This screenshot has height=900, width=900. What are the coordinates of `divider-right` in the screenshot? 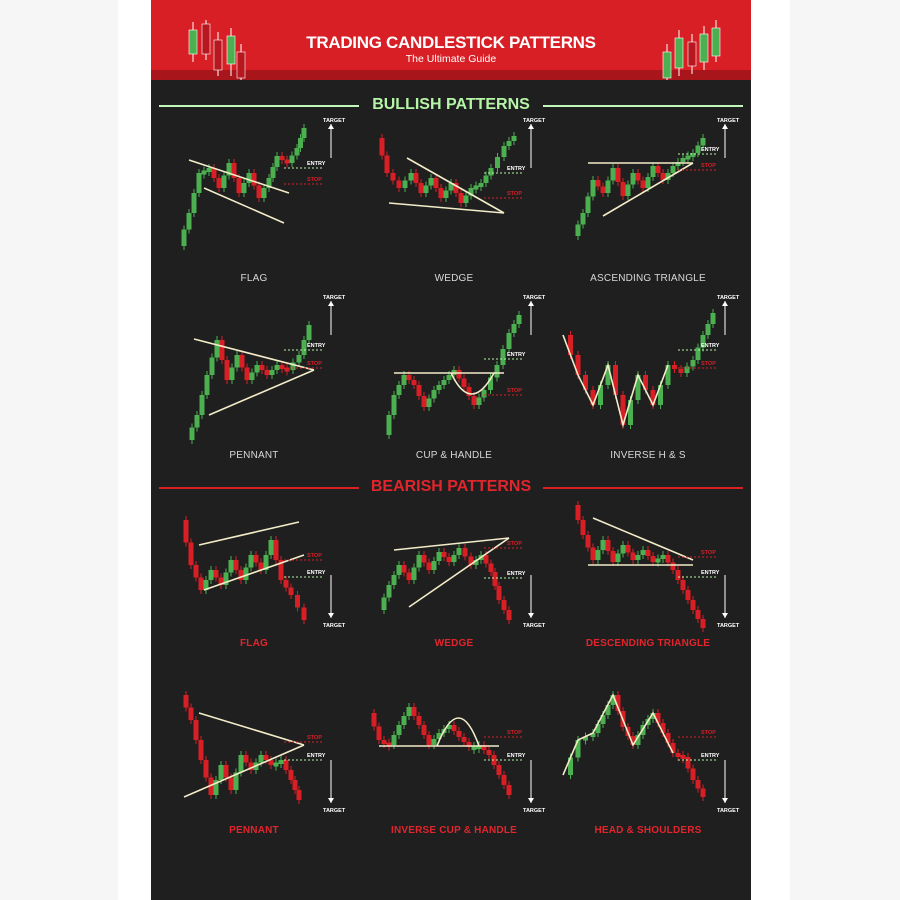 It's located at (643, 488).